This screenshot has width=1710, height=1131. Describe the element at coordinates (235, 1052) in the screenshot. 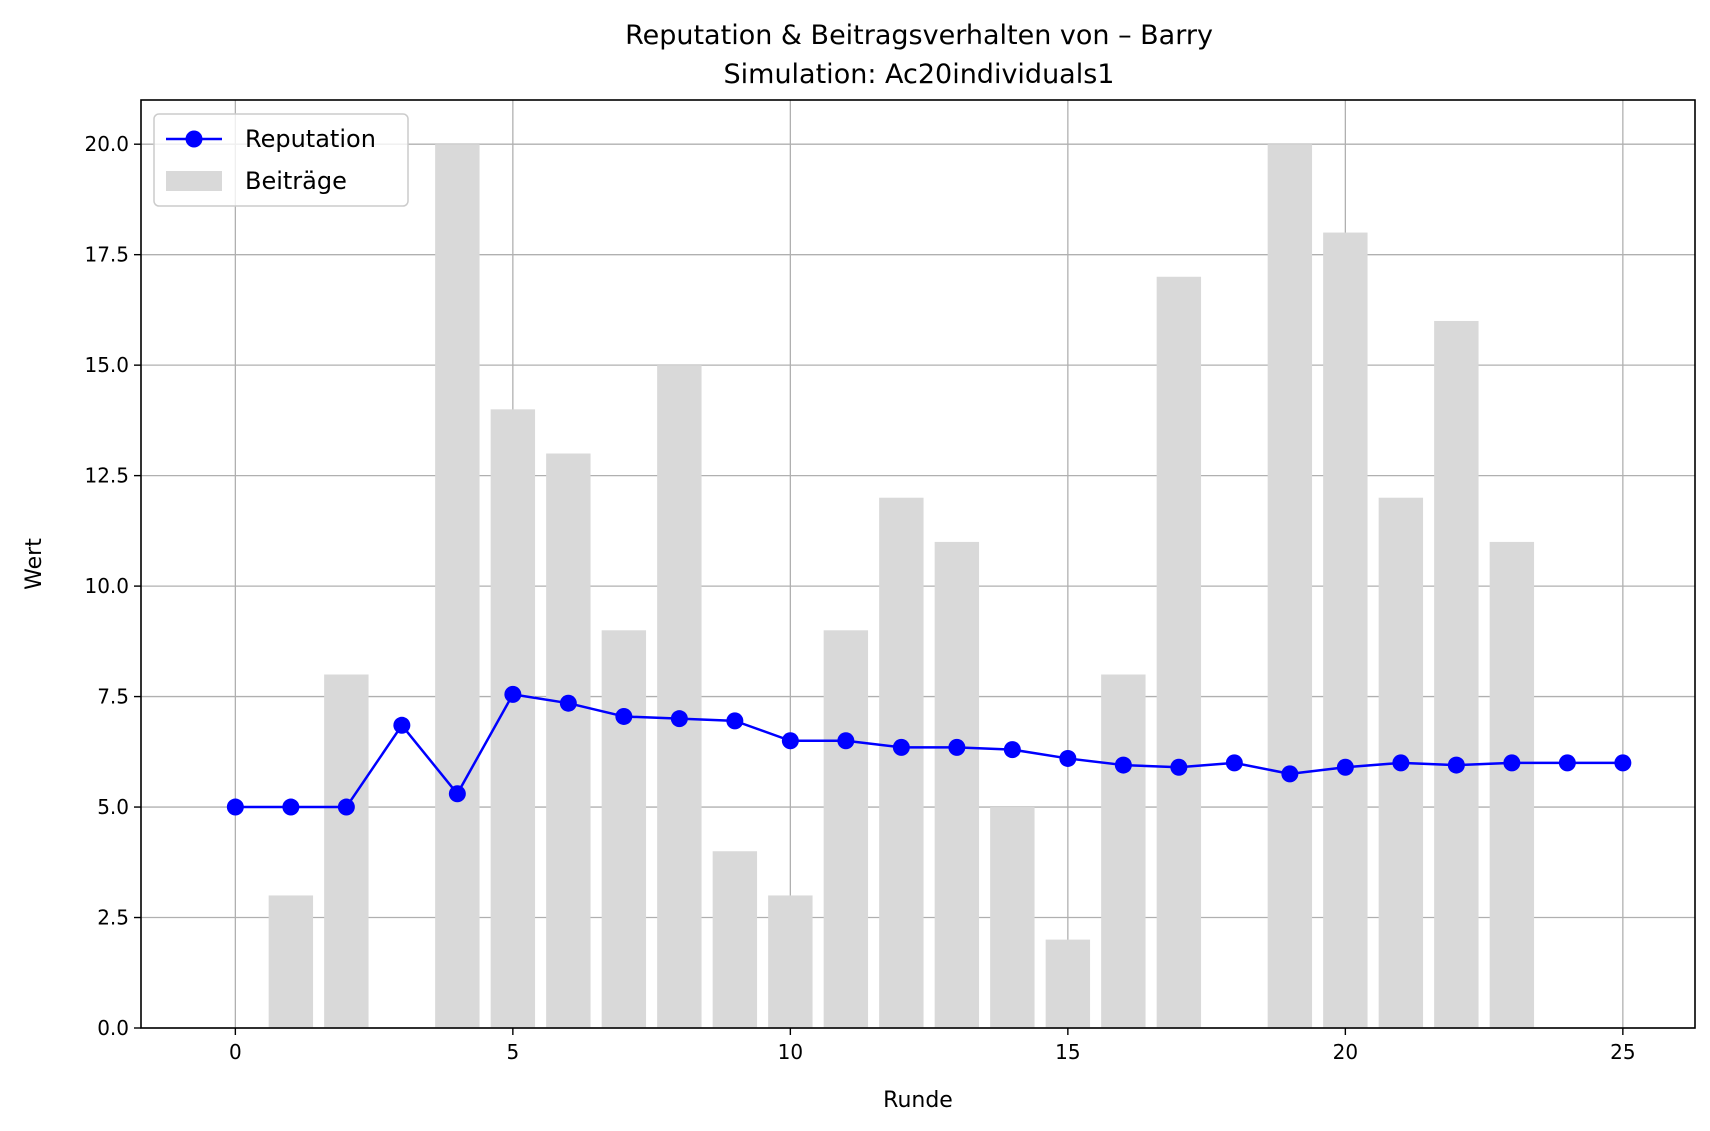

I see `x-tick-label: 0` at that location.